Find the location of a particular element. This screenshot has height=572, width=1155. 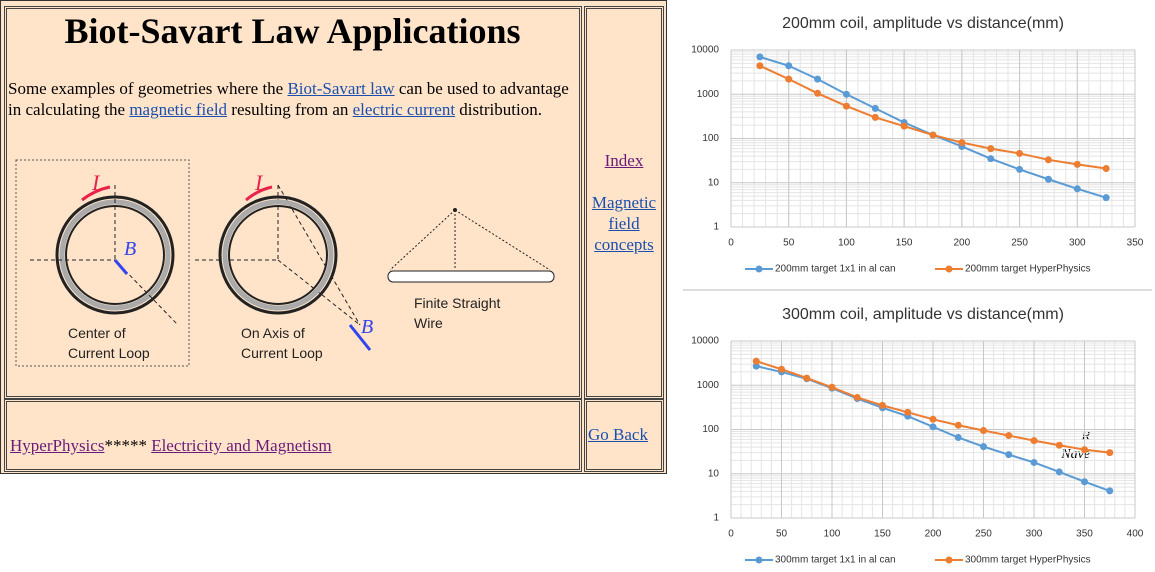

caption: Finite Straight is located at coordinates (457, 303).